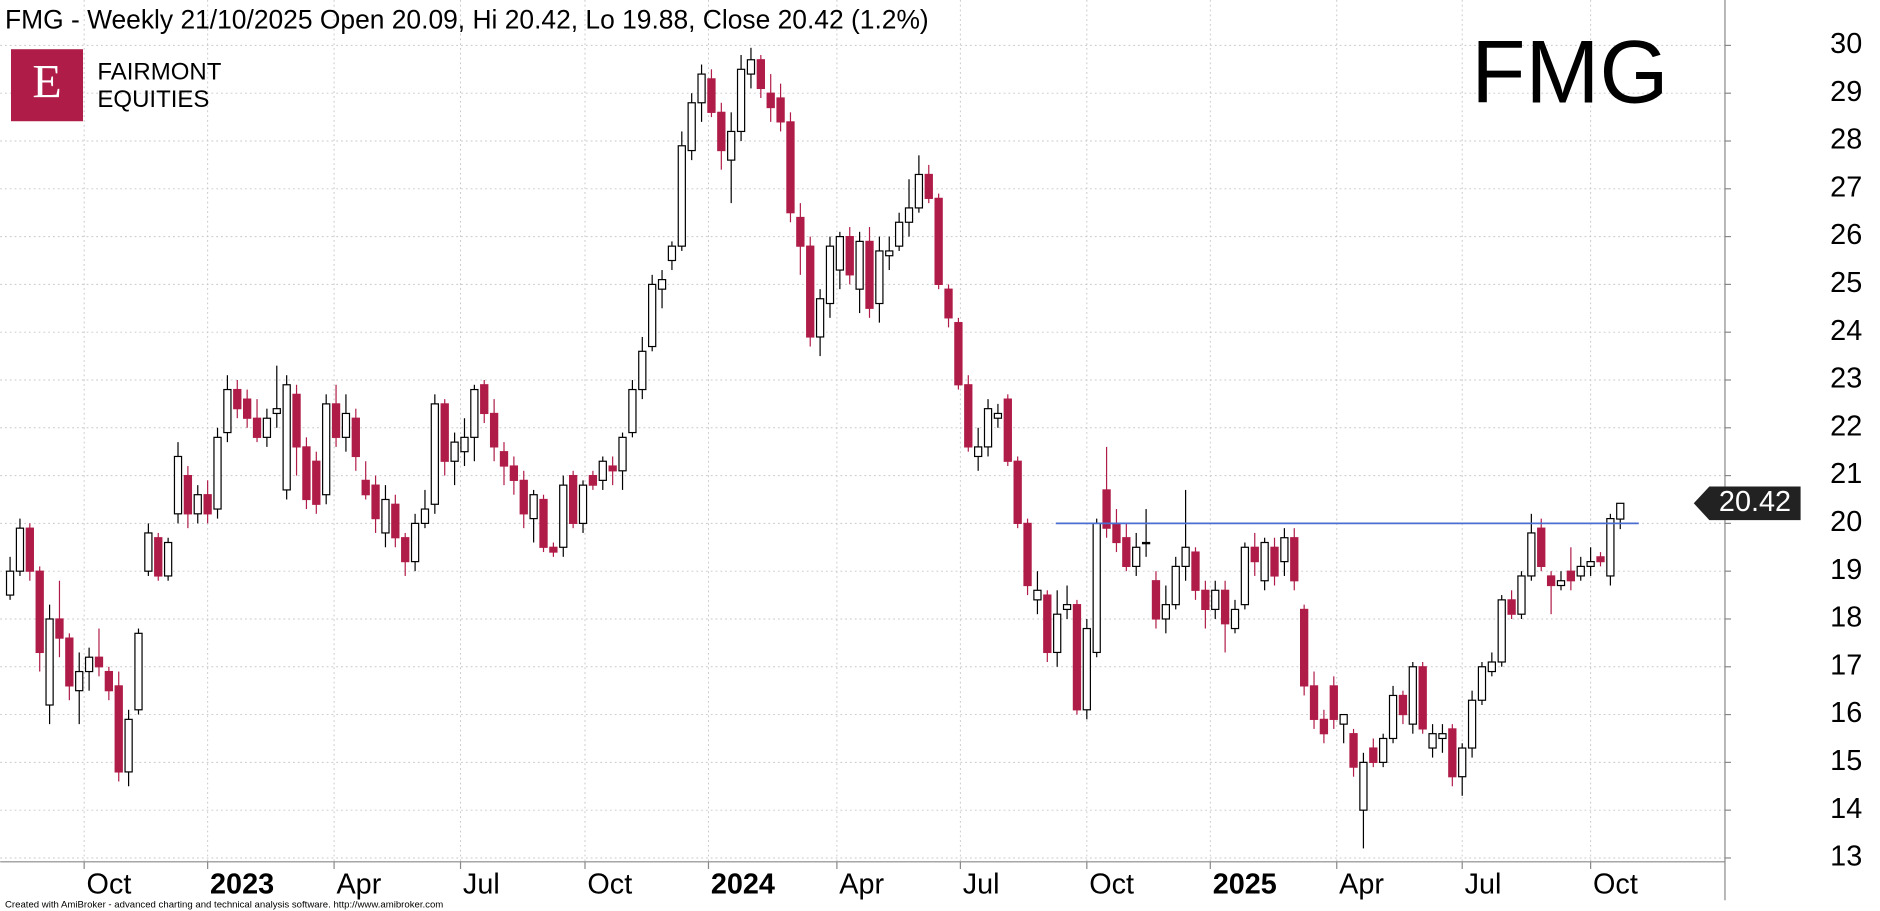  What do you see at coordinates (1846, 761) in the screenshot?
I see `y-tick-label: 15` at bounding box center [1846, 761].